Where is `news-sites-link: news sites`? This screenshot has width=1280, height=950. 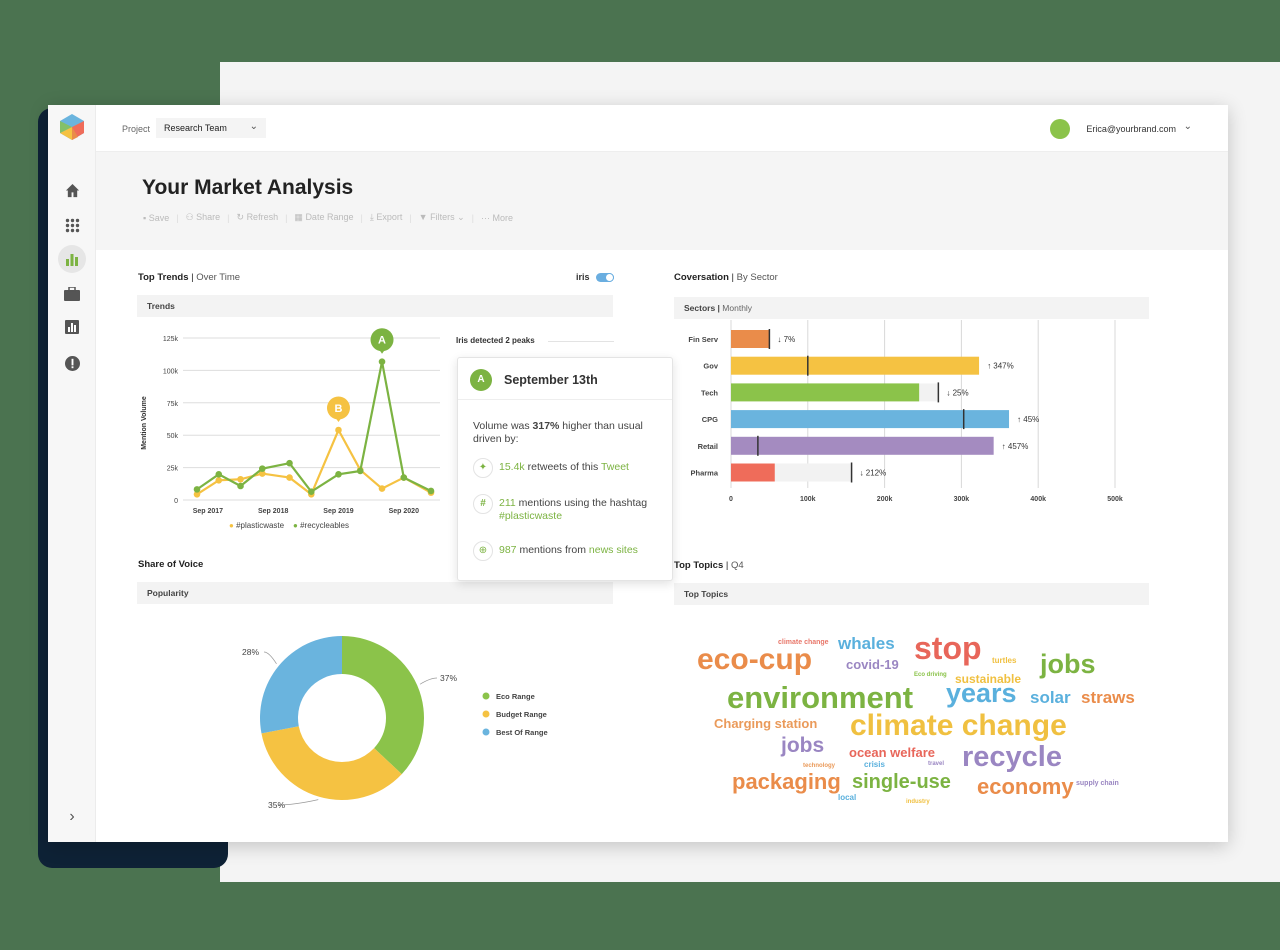
news-sites-link: news sites is located at coordinates (613, 550).